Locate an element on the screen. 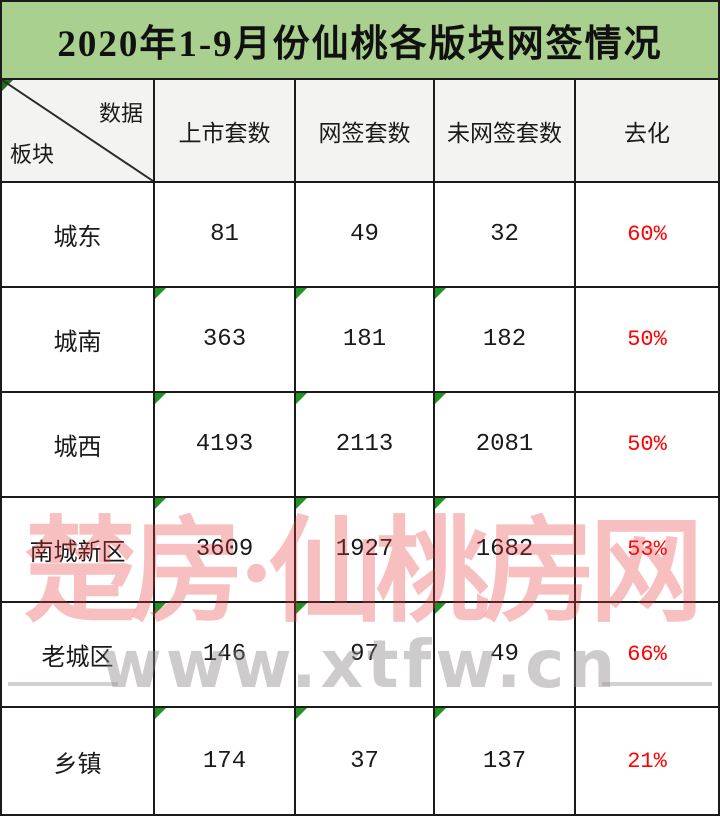  row-sector-label: 城南 is located at coordinates (78, 340).